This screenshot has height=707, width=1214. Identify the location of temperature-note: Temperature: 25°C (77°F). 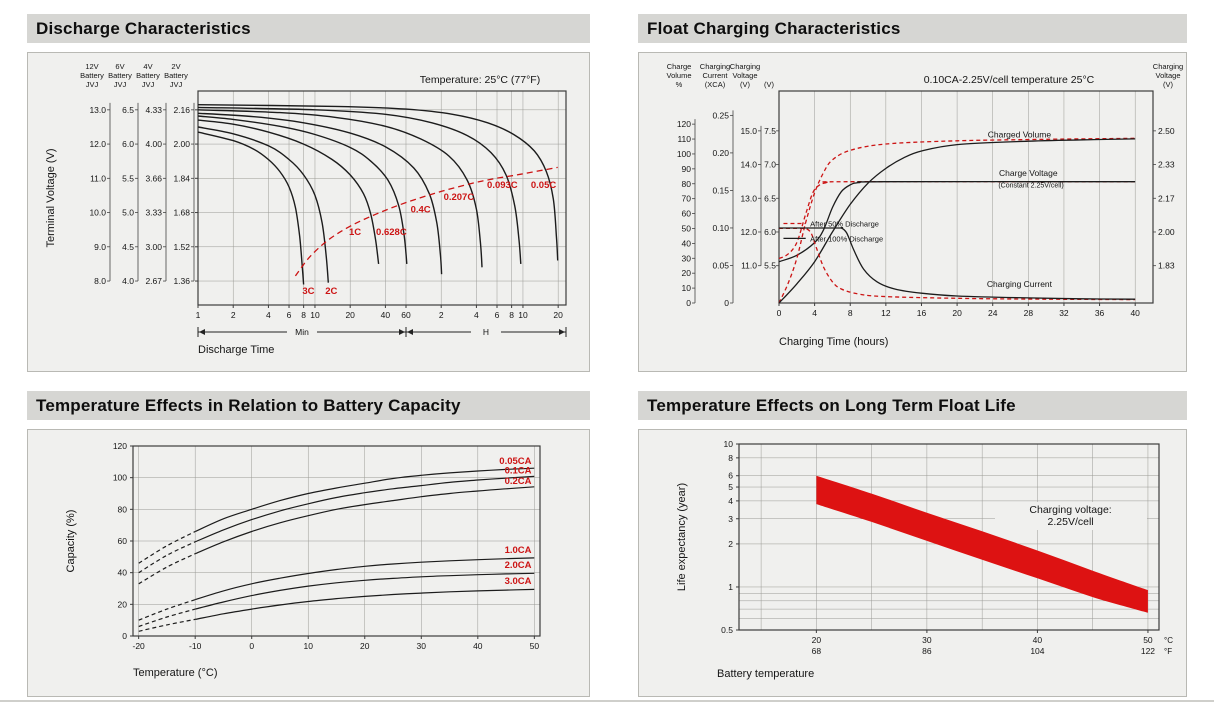
(480, 80).